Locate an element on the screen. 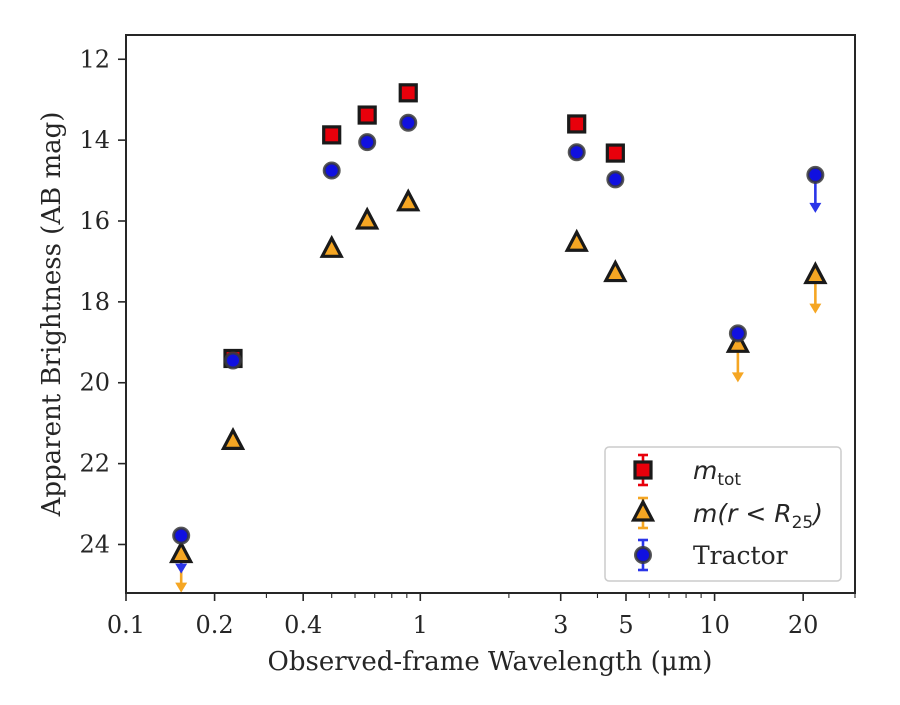  legend-marker-square is located at coordinates (643, 470).